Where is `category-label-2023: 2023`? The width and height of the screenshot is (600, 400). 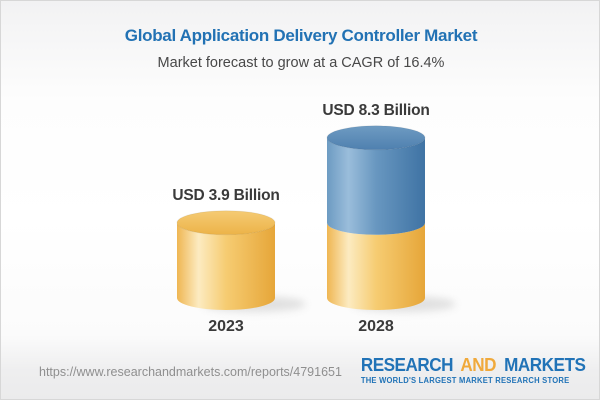 category-label-2023: 2023 is located at coordinates (226, 326).